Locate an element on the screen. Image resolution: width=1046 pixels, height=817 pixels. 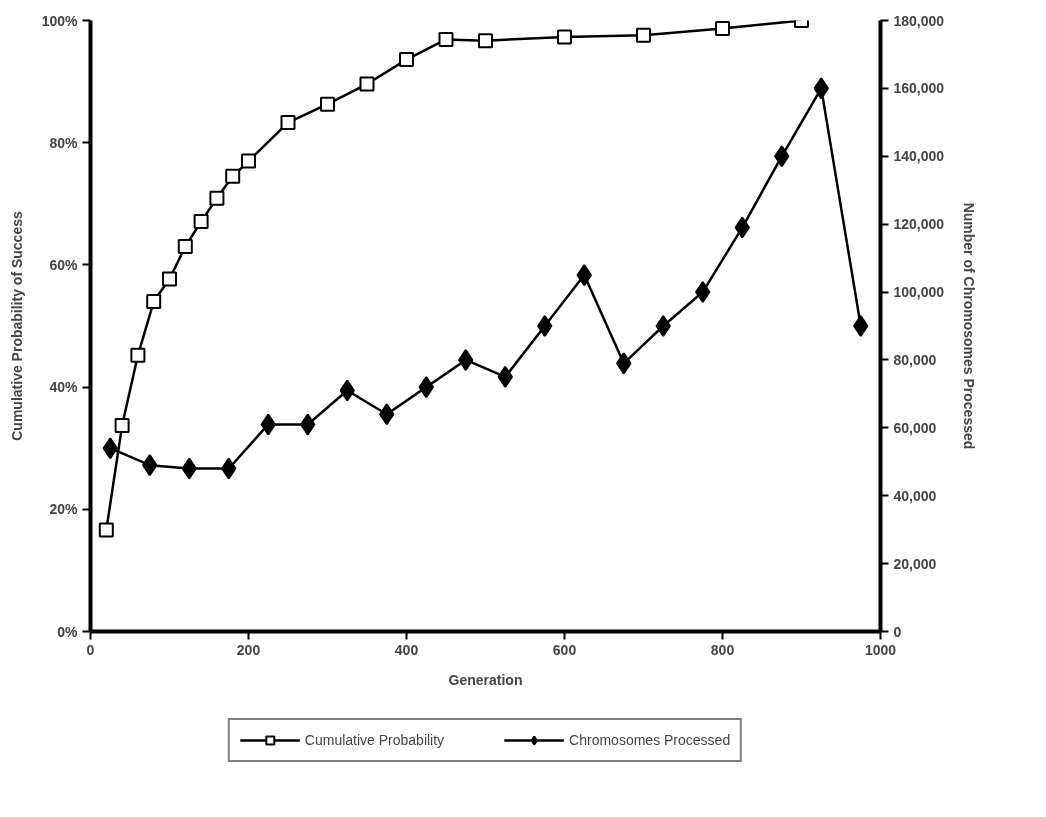
y2-axis-title: Number of Chromosomes Processed is located at coordinates (969, 326).